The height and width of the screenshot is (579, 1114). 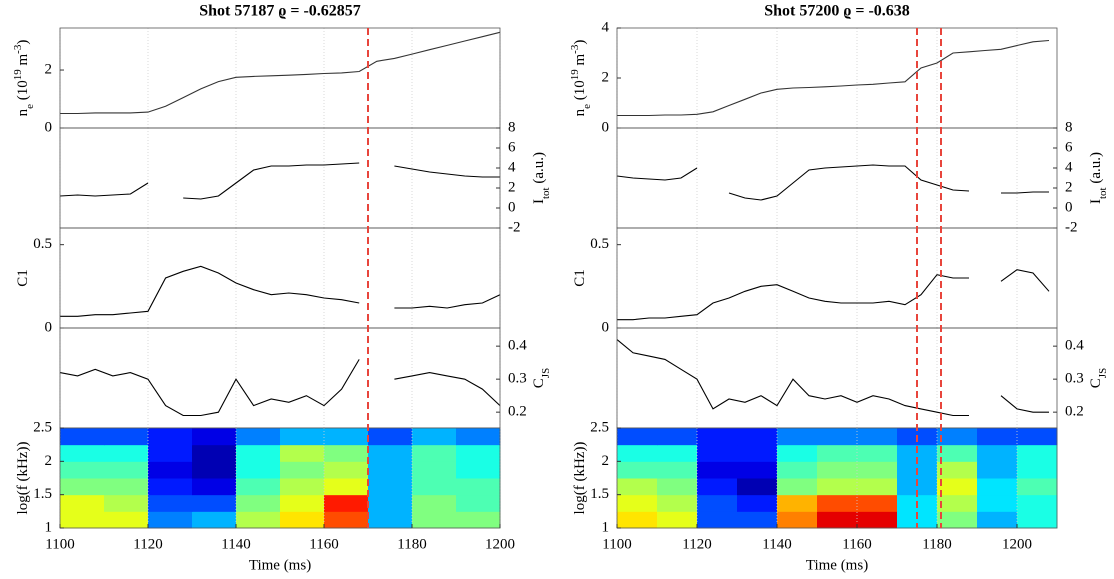 I want to click on x-axis-label: Time (ms), so click(x=837, y=565).